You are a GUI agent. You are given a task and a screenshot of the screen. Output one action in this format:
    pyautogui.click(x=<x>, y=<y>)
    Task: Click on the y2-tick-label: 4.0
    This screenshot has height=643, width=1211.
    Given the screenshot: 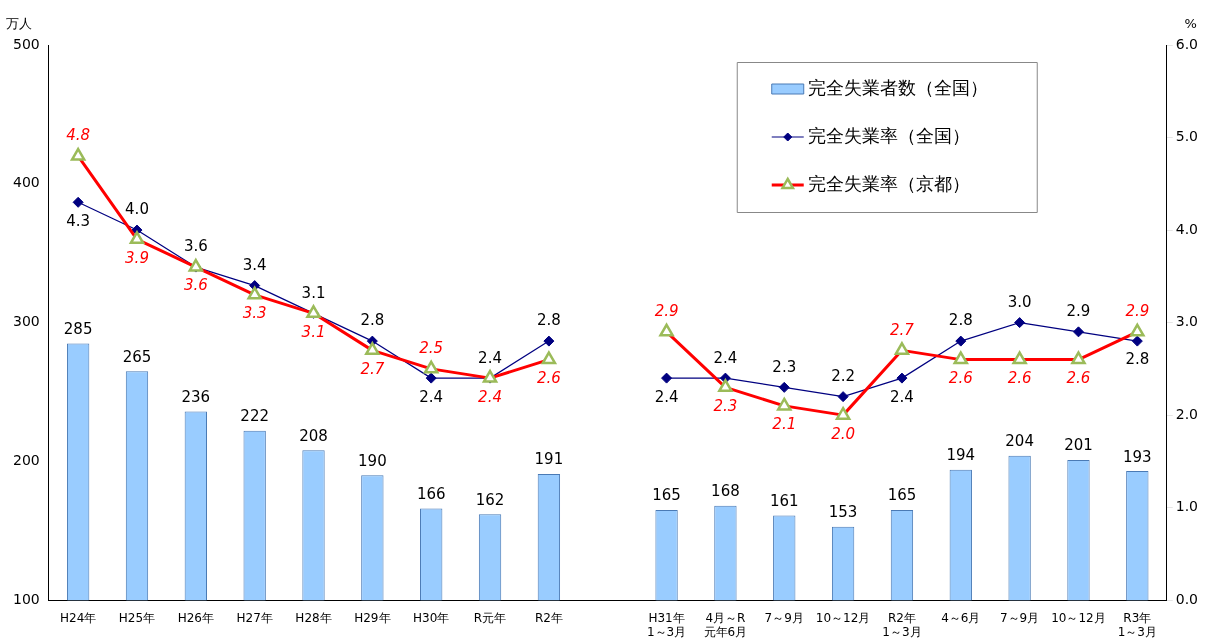 What is the action you would take?
    pyautogui.click(x=1186, y=228)
    